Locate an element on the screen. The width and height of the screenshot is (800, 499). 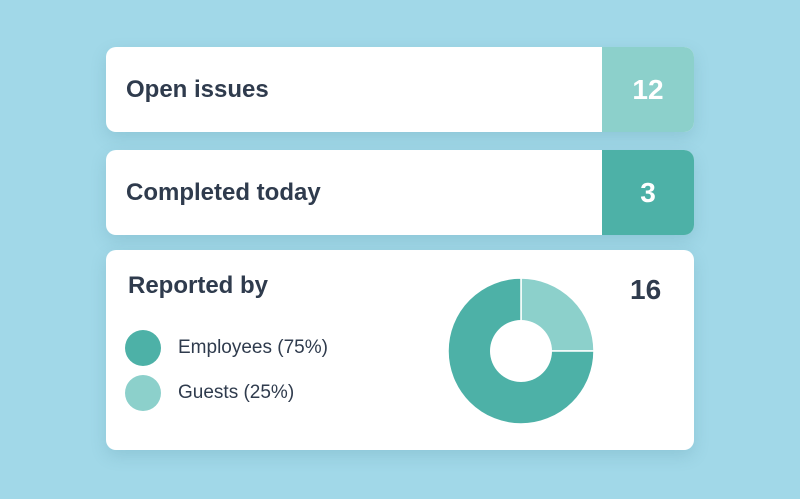
open-issues-card: Open issues 12 is located at coordinates (400, 89).